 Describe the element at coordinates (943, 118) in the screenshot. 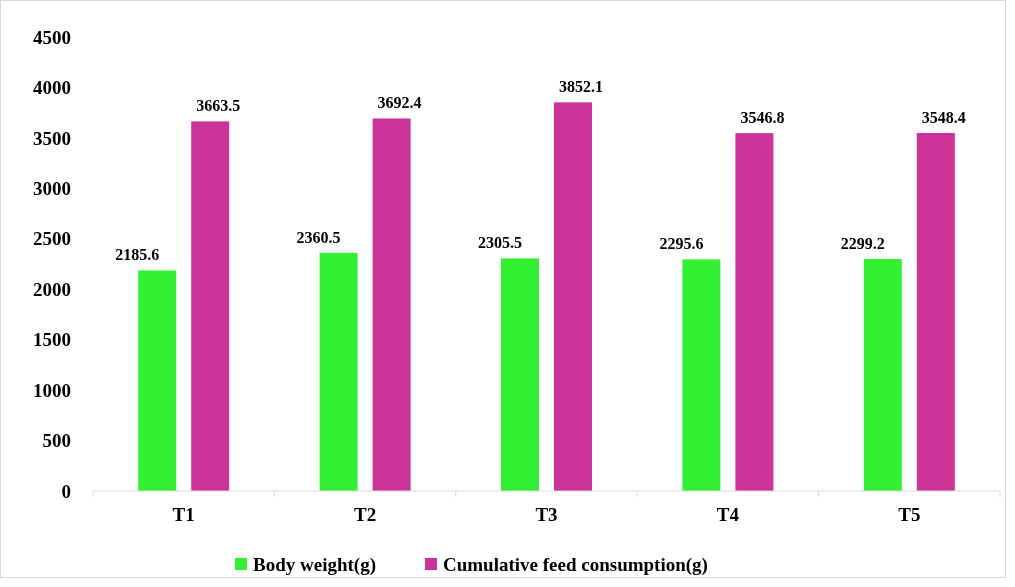

I see `data-label: 3548.4` at that location.